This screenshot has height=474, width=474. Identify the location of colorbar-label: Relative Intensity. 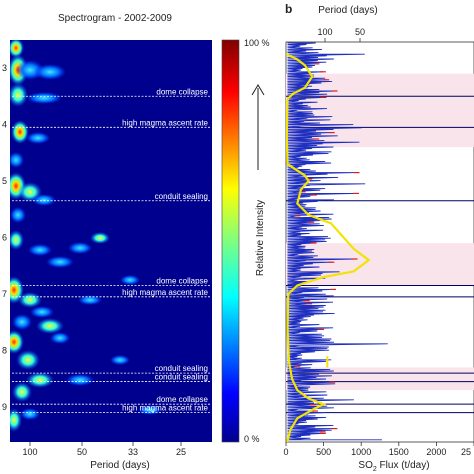
(260, 238).